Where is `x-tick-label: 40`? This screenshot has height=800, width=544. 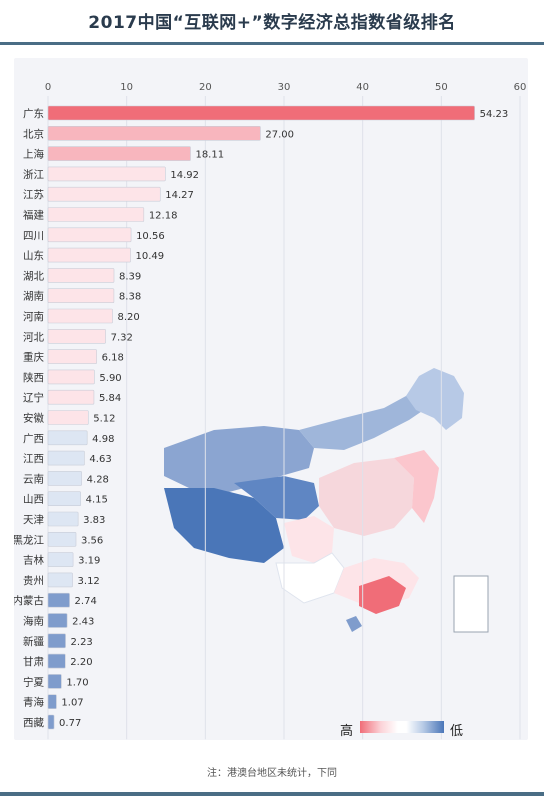 x-tick-label: 40 is located at coordinates (362, 87).